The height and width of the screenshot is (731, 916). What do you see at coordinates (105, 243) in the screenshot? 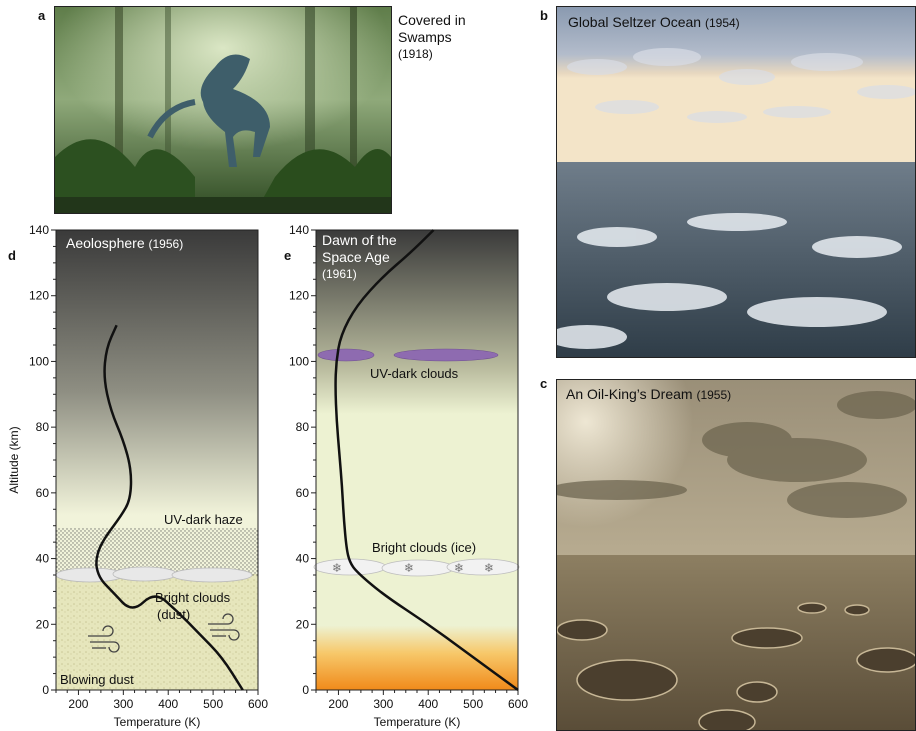
I see `title-d-main: Aeolosphere` at bounding box center [105, 243].